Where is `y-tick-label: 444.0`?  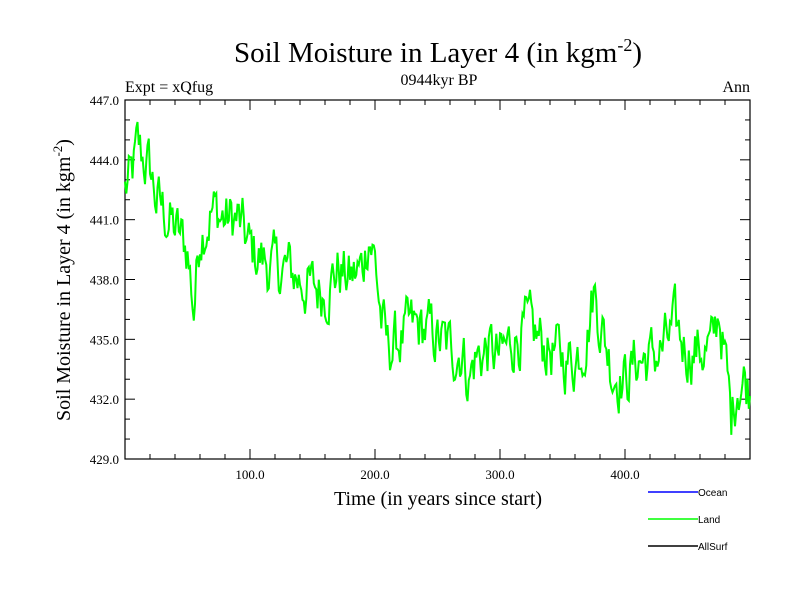 y-tick-label: 444.0 is located at coordinates (104, 160).